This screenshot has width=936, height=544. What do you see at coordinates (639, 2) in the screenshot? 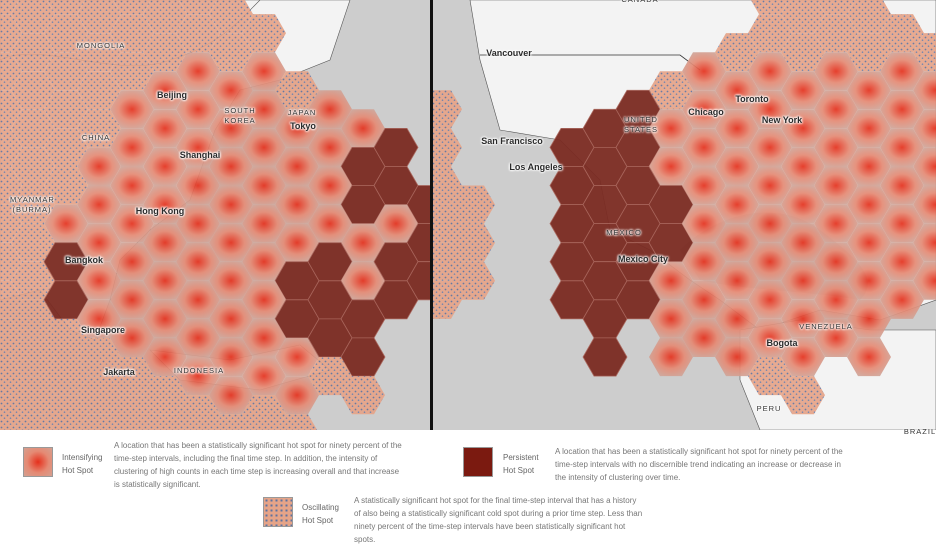
I see `map-label: CANADA` at bounding box center [639, 2].